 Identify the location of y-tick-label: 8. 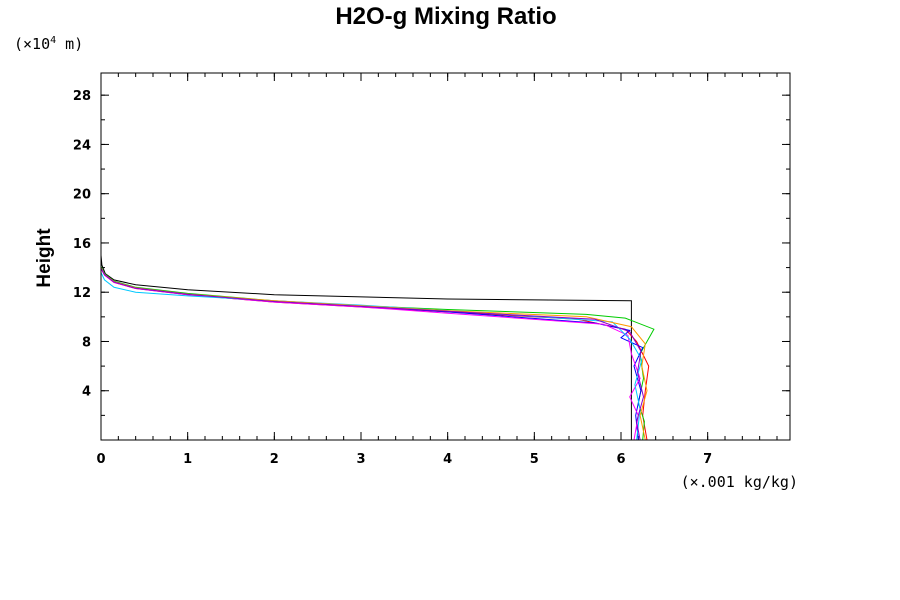
(86, 342).